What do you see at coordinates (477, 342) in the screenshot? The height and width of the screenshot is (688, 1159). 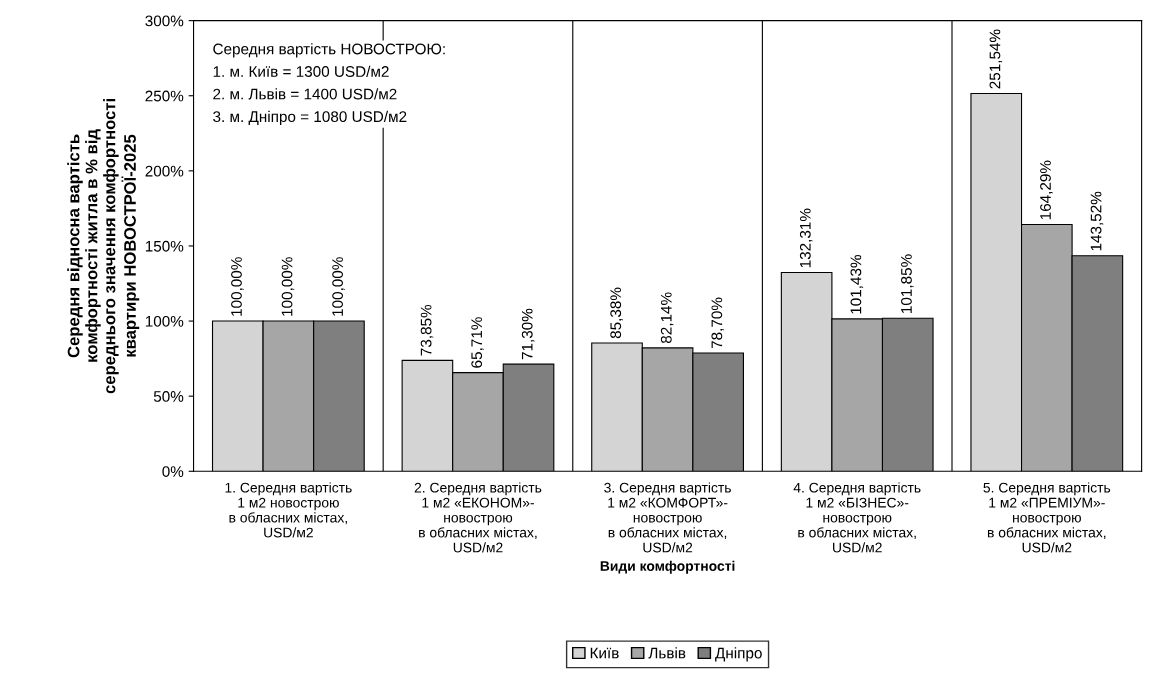 I see `data-label: 65,71%` at bounding box center [477, 342].